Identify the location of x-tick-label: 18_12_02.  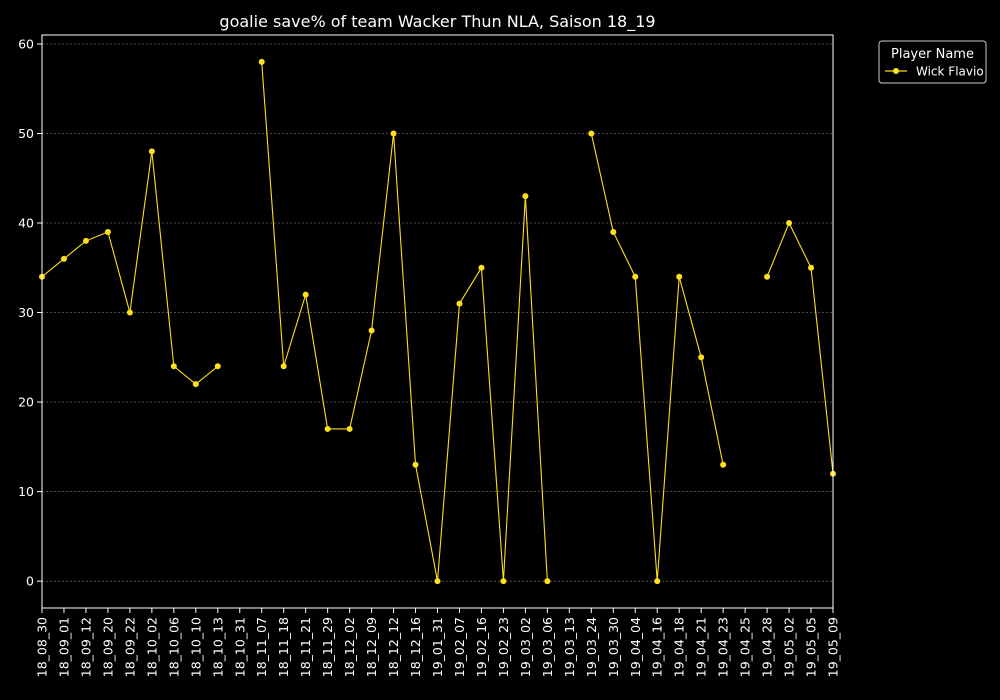
(349, 647).